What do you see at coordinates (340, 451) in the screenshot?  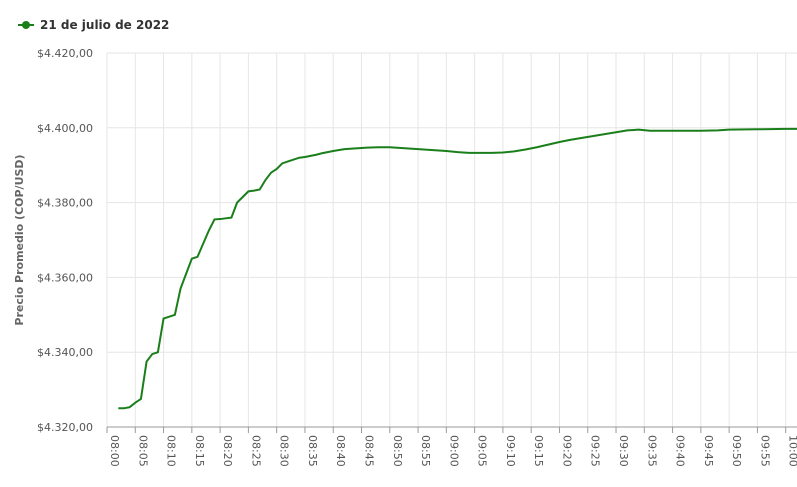 I see `x-tick-label: 08:40` at bounding box center [340, 451].